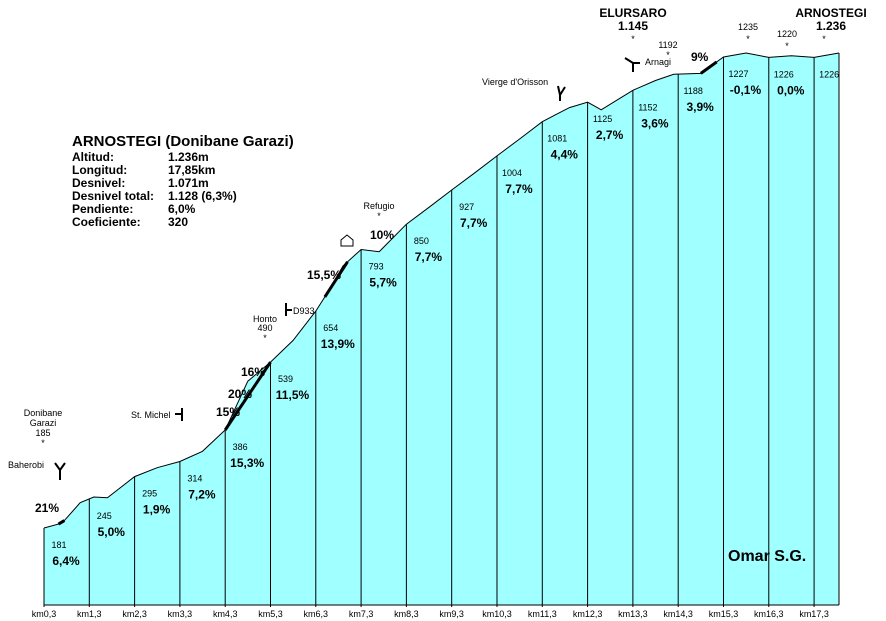 This screenshot has height=621, width=886. Describe the element at coordinates (748, 27) in the screenshot. I see `place-1235-alt: 1235` at that location.